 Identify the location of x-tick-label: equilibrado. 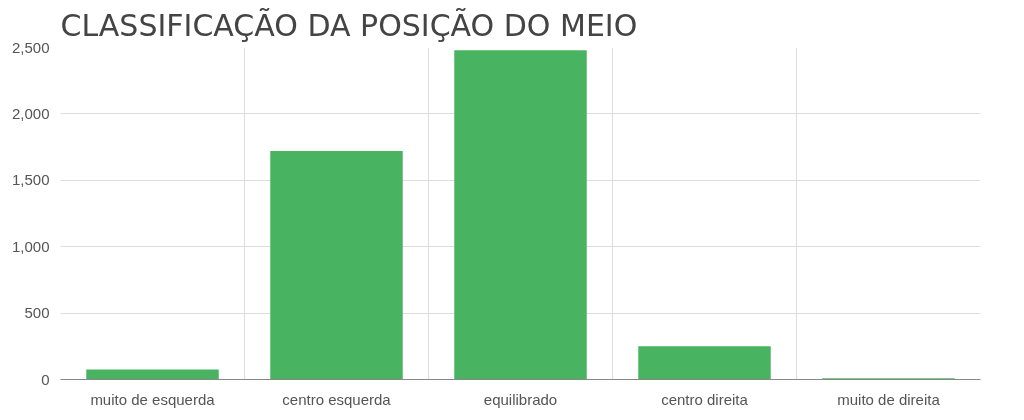
(520, 399).